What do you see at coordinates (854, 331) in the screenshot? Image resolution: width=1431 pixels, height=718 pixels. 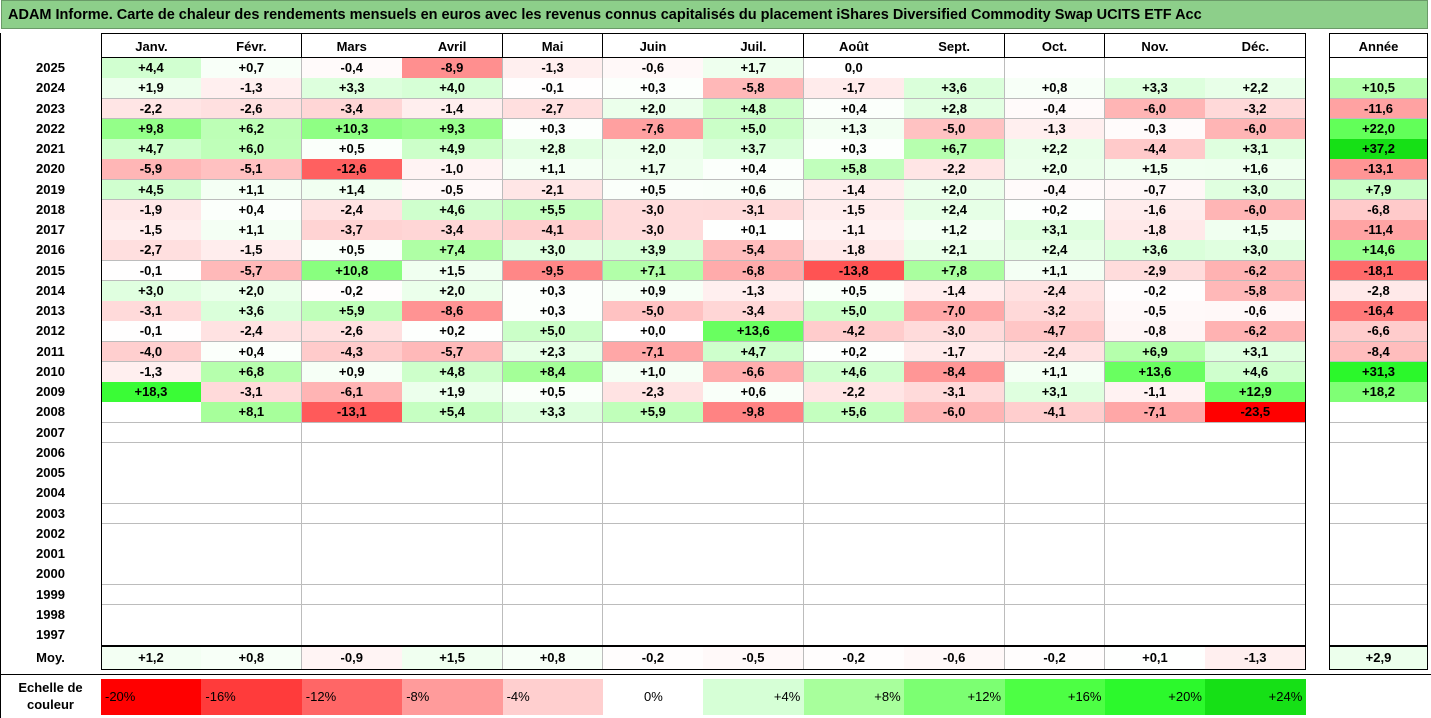 I see `heatmap-cell: -4,2` at bounding box center [854, 331].